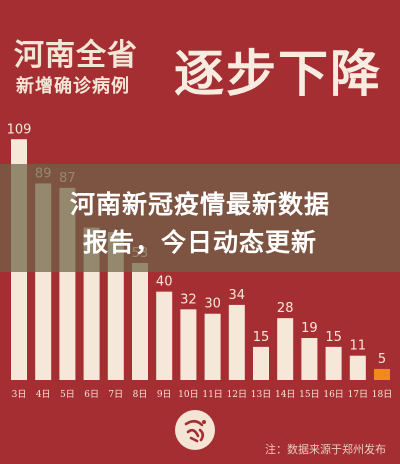 The image size is (400, 464). Describe the element at coordinates (43, 394) in the screenshot. I see `tick-label-4日: 4日` at that location.